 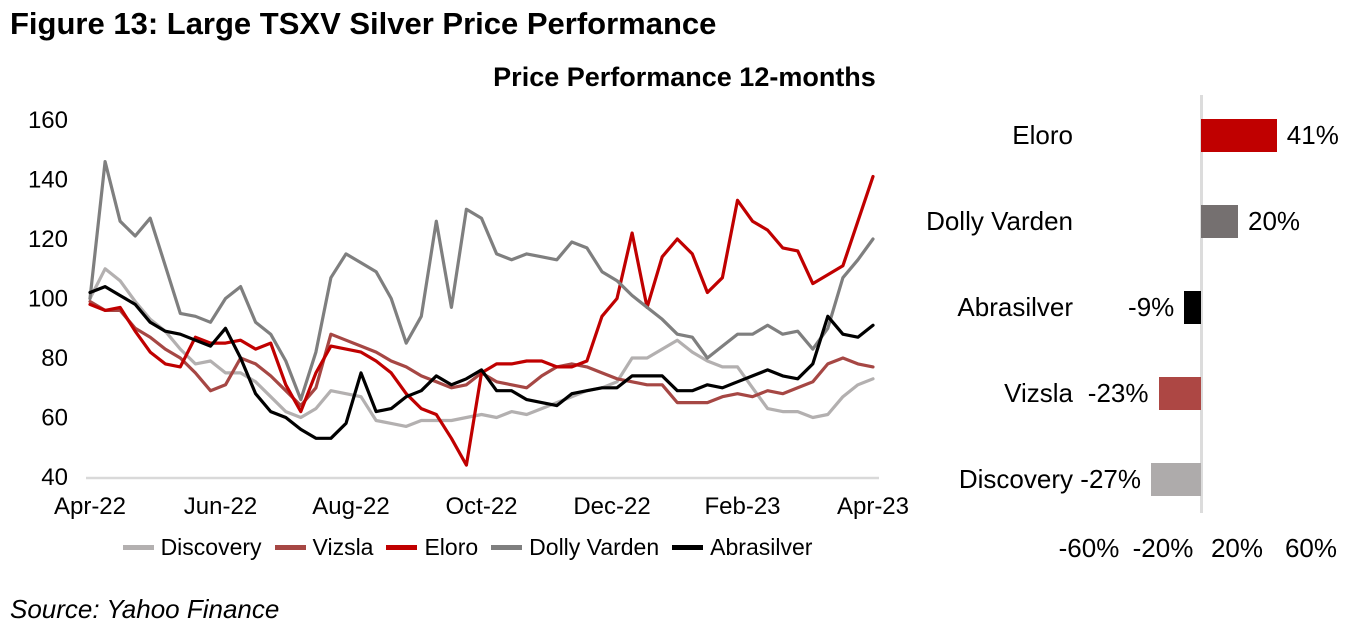 What do you see at coordinates (761, 547) in the screenshot?
I see `legend-label-abrasilver: Abrasilver` at bounding box center [761, 547].